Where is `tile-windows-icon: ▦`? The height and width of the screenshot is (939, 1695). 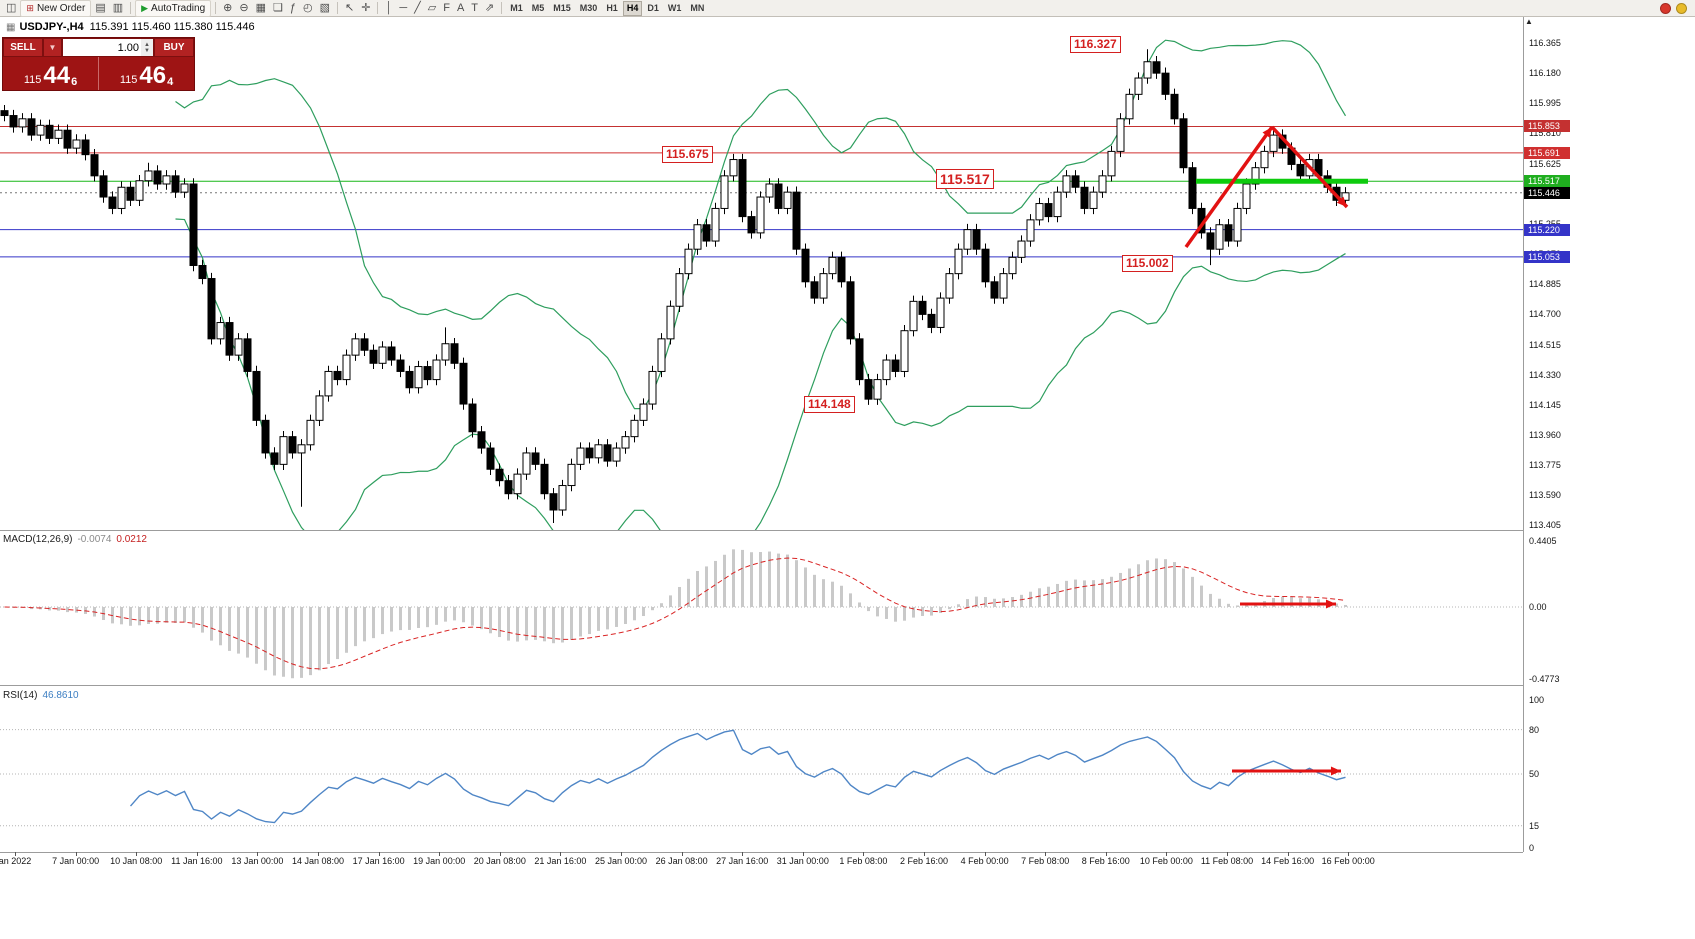
tile-windows-icon: ▦ is located at coordinates (260, 7).